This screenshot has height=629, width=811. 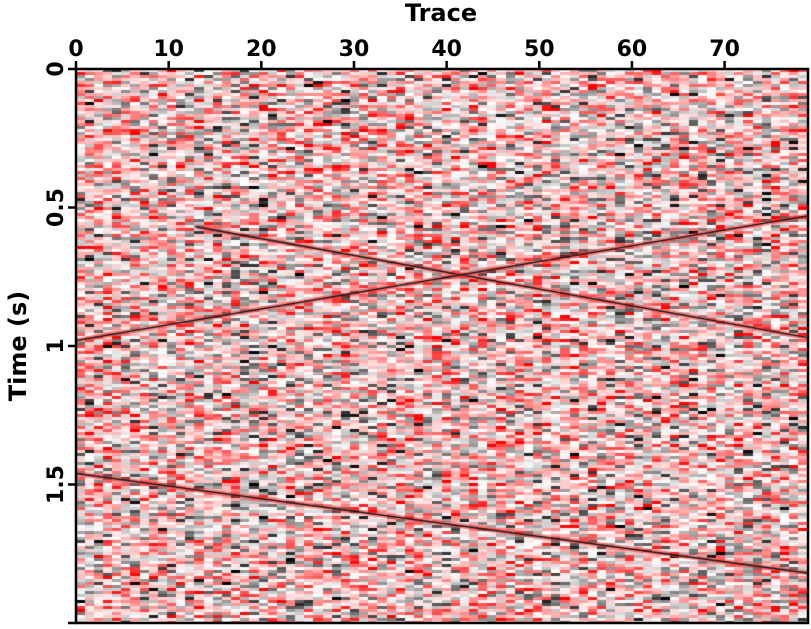 What do you see at coordinates (56, 207) in the screenshot?
I see `y-tick-label: 0.5` at bounding box center [56, 207].